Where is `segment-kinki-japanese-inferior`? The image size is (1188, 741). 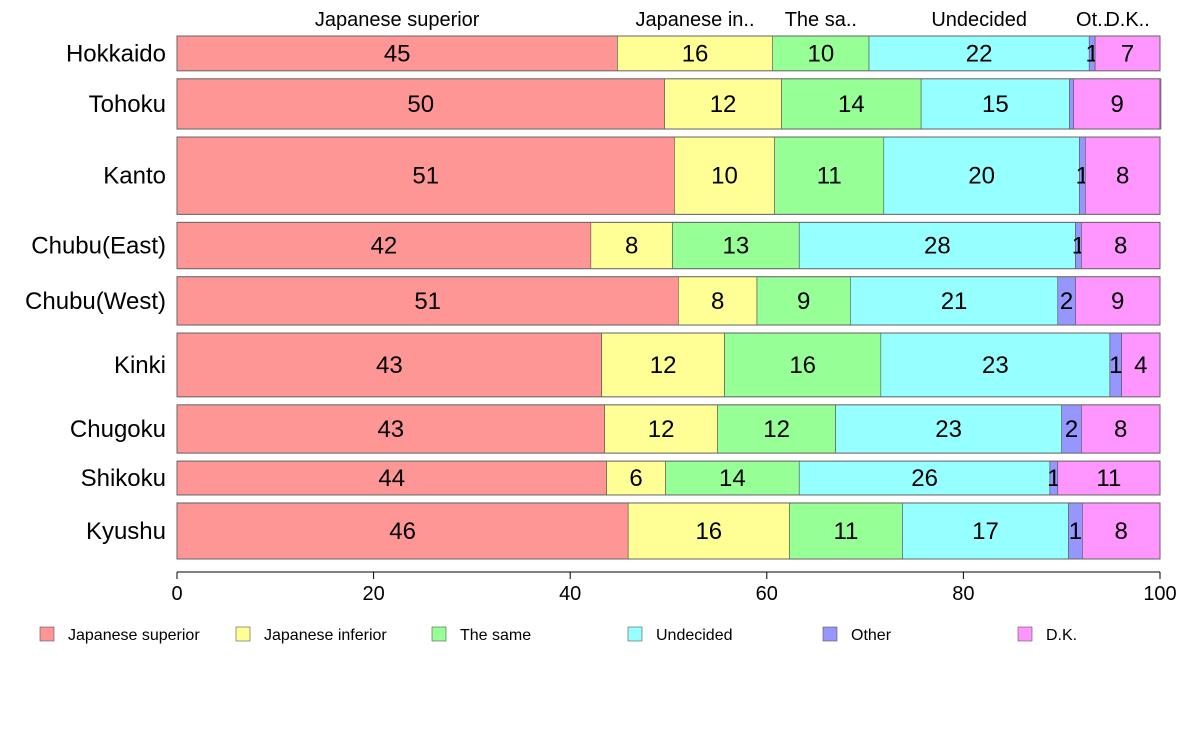 segment-kinki-japanese-inferior is located at coordinates (663, 365).